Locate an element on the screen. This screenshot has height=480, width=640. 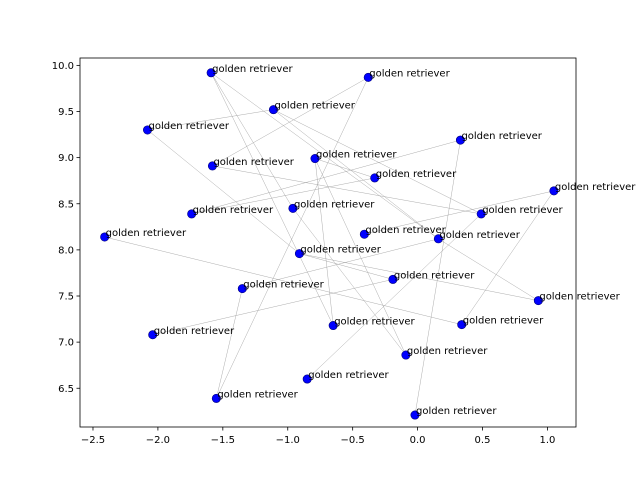
y-tick-label: 10.0 is located at coordinates (63, 66).